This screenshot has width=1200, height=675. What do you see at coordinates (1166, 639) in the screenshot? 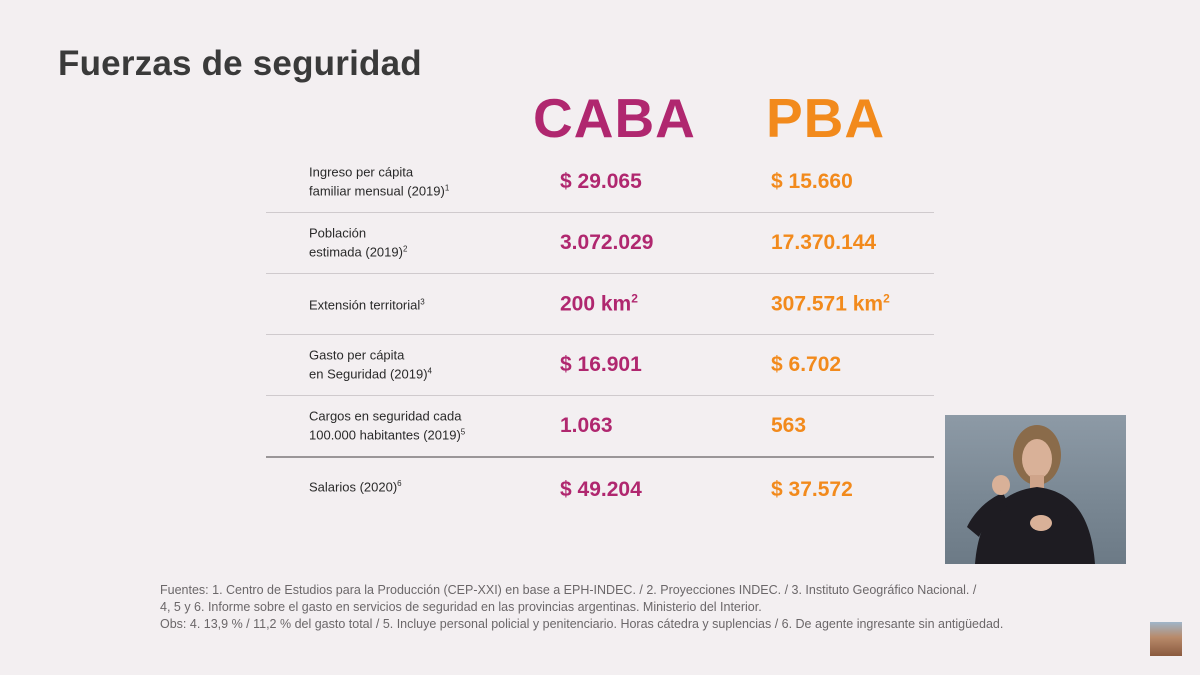
I see `building-thumbnail` at bounding box center [1166, 639].